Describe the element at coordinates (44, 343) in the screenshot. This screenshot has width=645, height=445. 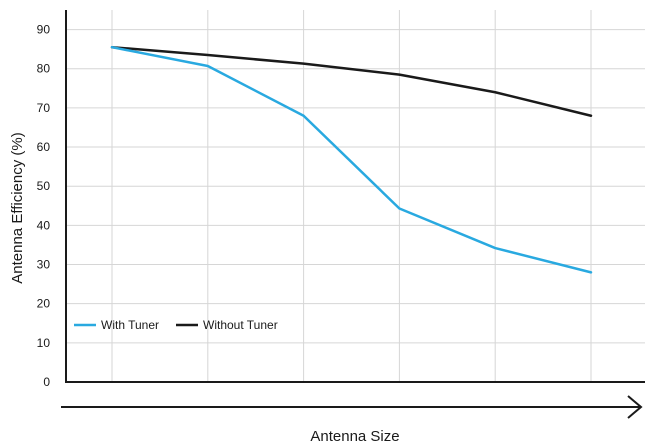
I see `y-tick-label: 10` at that location.